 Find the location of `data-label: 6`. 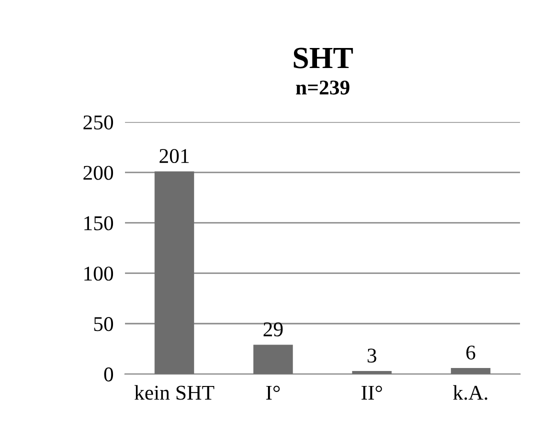

data-label: 6 is located at coordinates (471, 353).